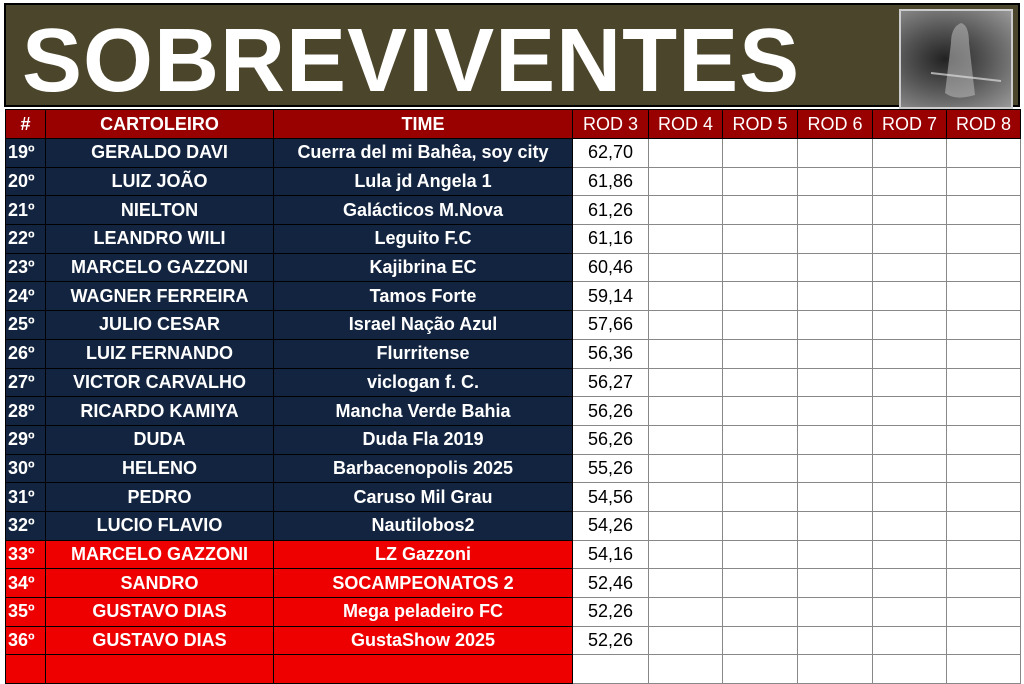  Describe the element at coordinates (610, 583) in the screenshot. I see `rod3-cell: 52,46` at that location.